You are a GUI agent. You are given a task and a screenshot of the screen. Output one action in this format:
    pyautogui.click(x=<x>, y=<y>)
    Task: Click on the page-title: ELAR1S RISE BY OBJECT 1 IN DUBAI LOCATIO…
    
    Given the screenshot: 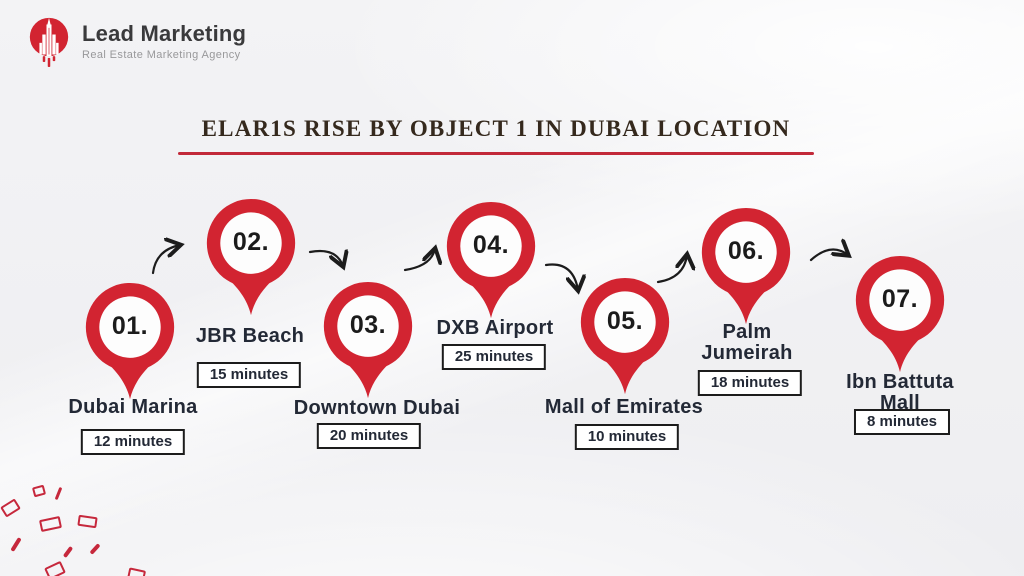 What is the action you would take?
    pyautogui.click(x=496, y=128)
    